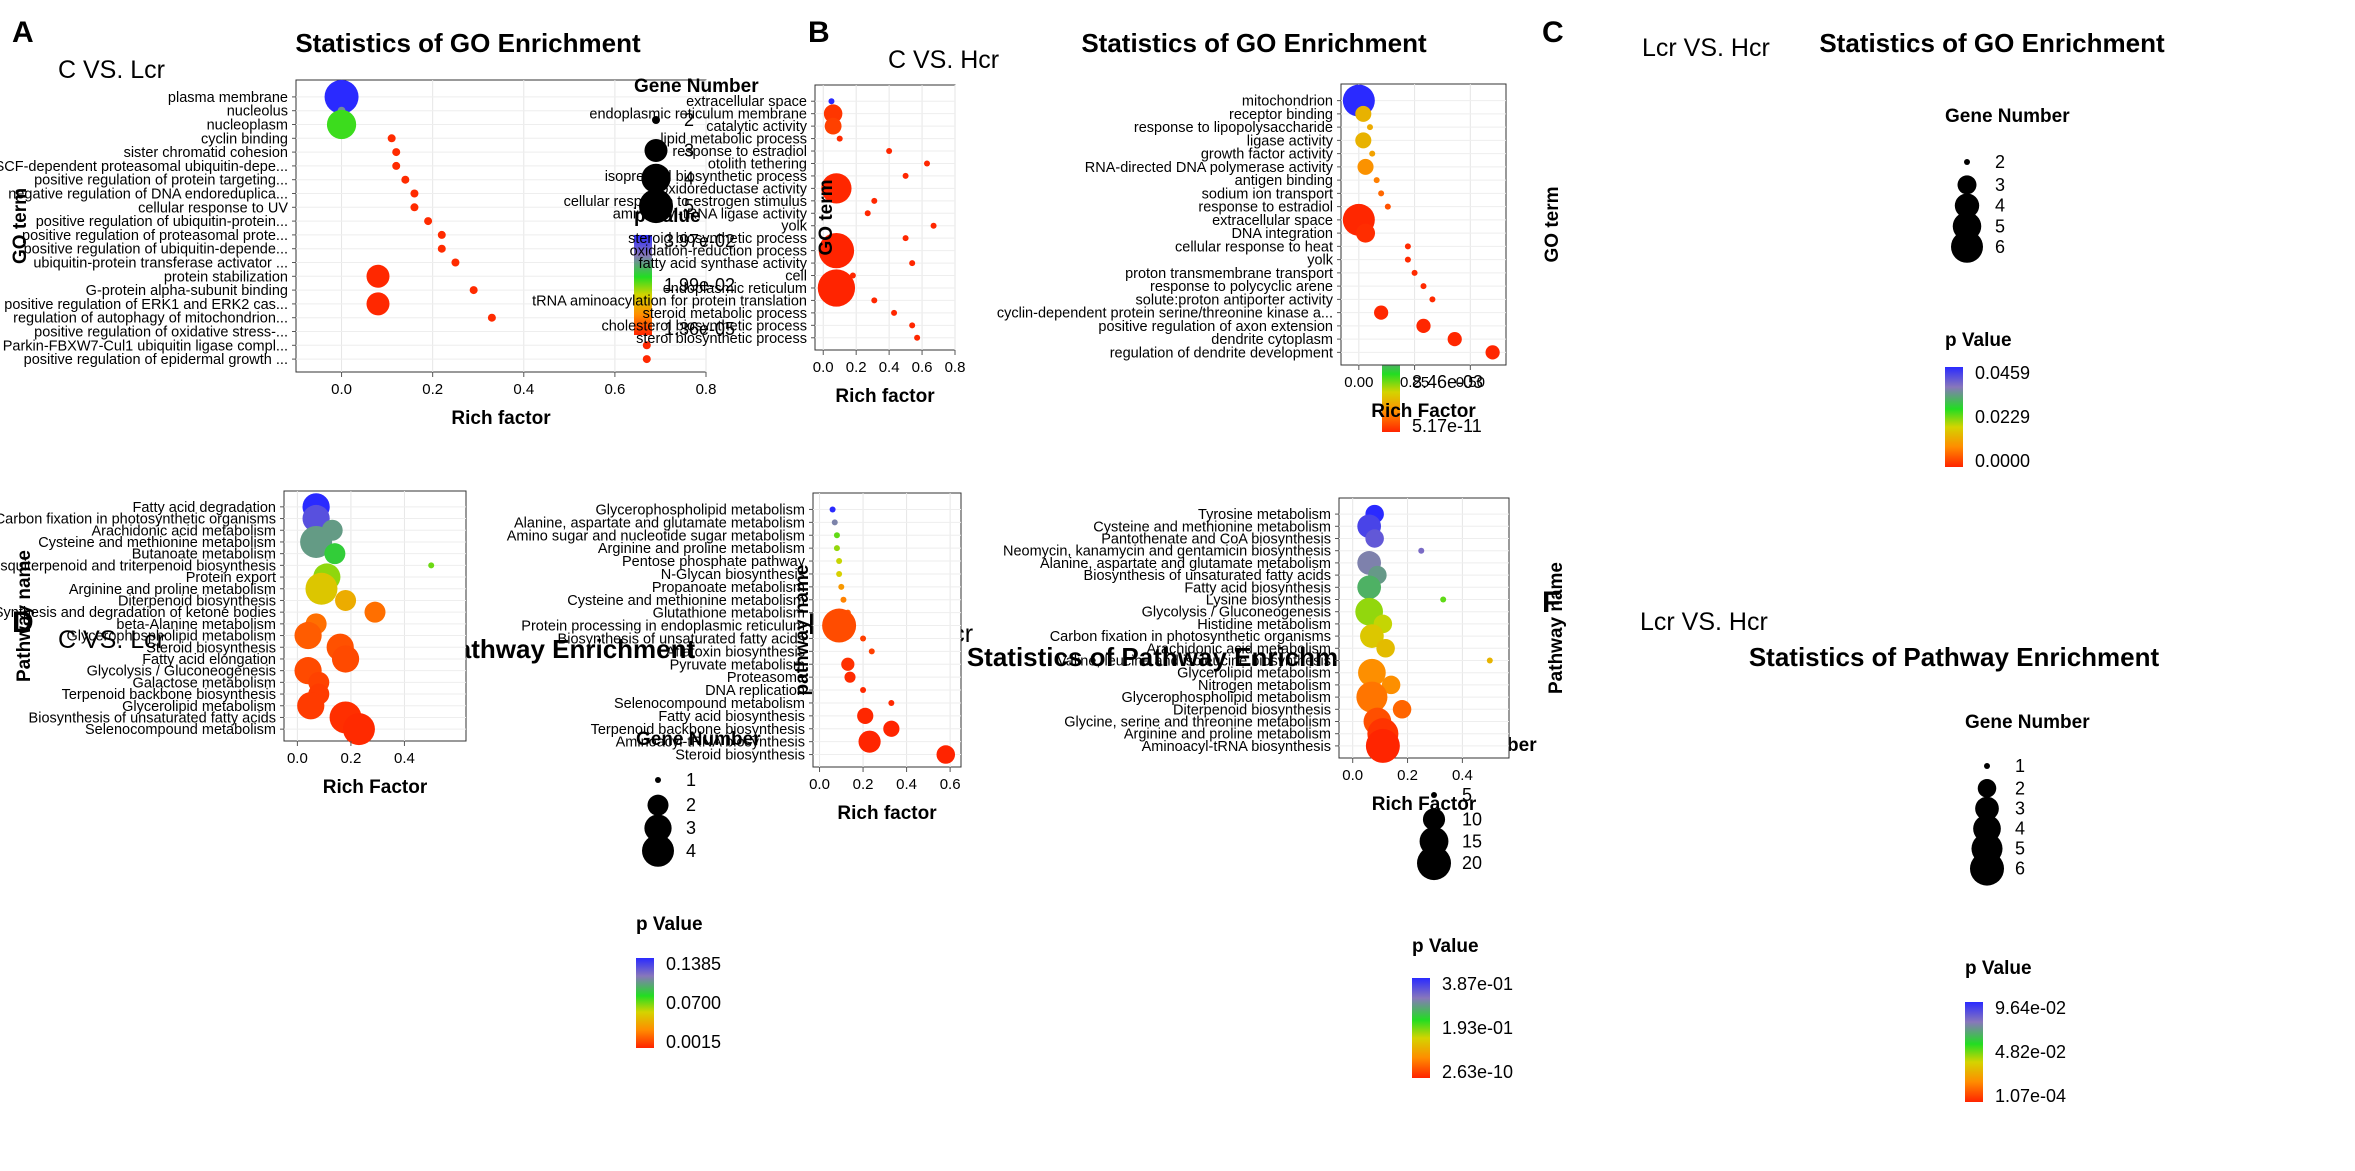  Describe the element at coordinates (187, 291) in the screenshot. I see `y-tick-label: G-protein alpha-subunit binding` at that location.